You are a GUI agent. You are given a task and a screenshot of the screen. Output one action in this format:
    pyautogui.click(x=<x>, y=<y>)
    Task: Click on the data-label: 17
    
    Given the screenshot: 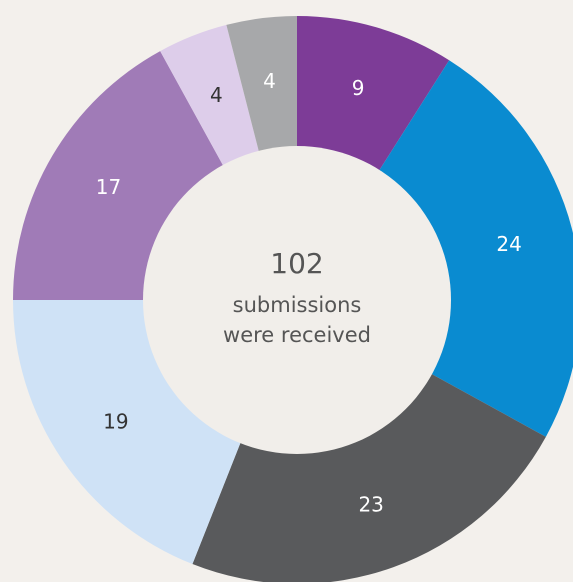 What is the action you would take?
    pyautogui.click(x=108, y=187)
    